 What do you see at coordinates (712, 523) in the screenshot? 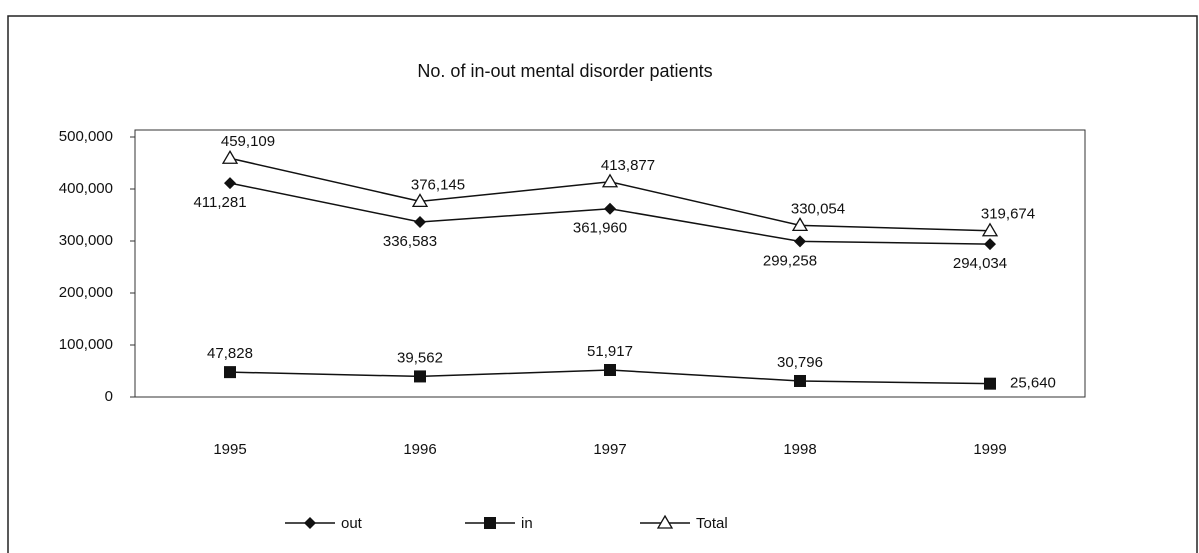
I see `legend-label: Total` at bounding box center [712, 523].